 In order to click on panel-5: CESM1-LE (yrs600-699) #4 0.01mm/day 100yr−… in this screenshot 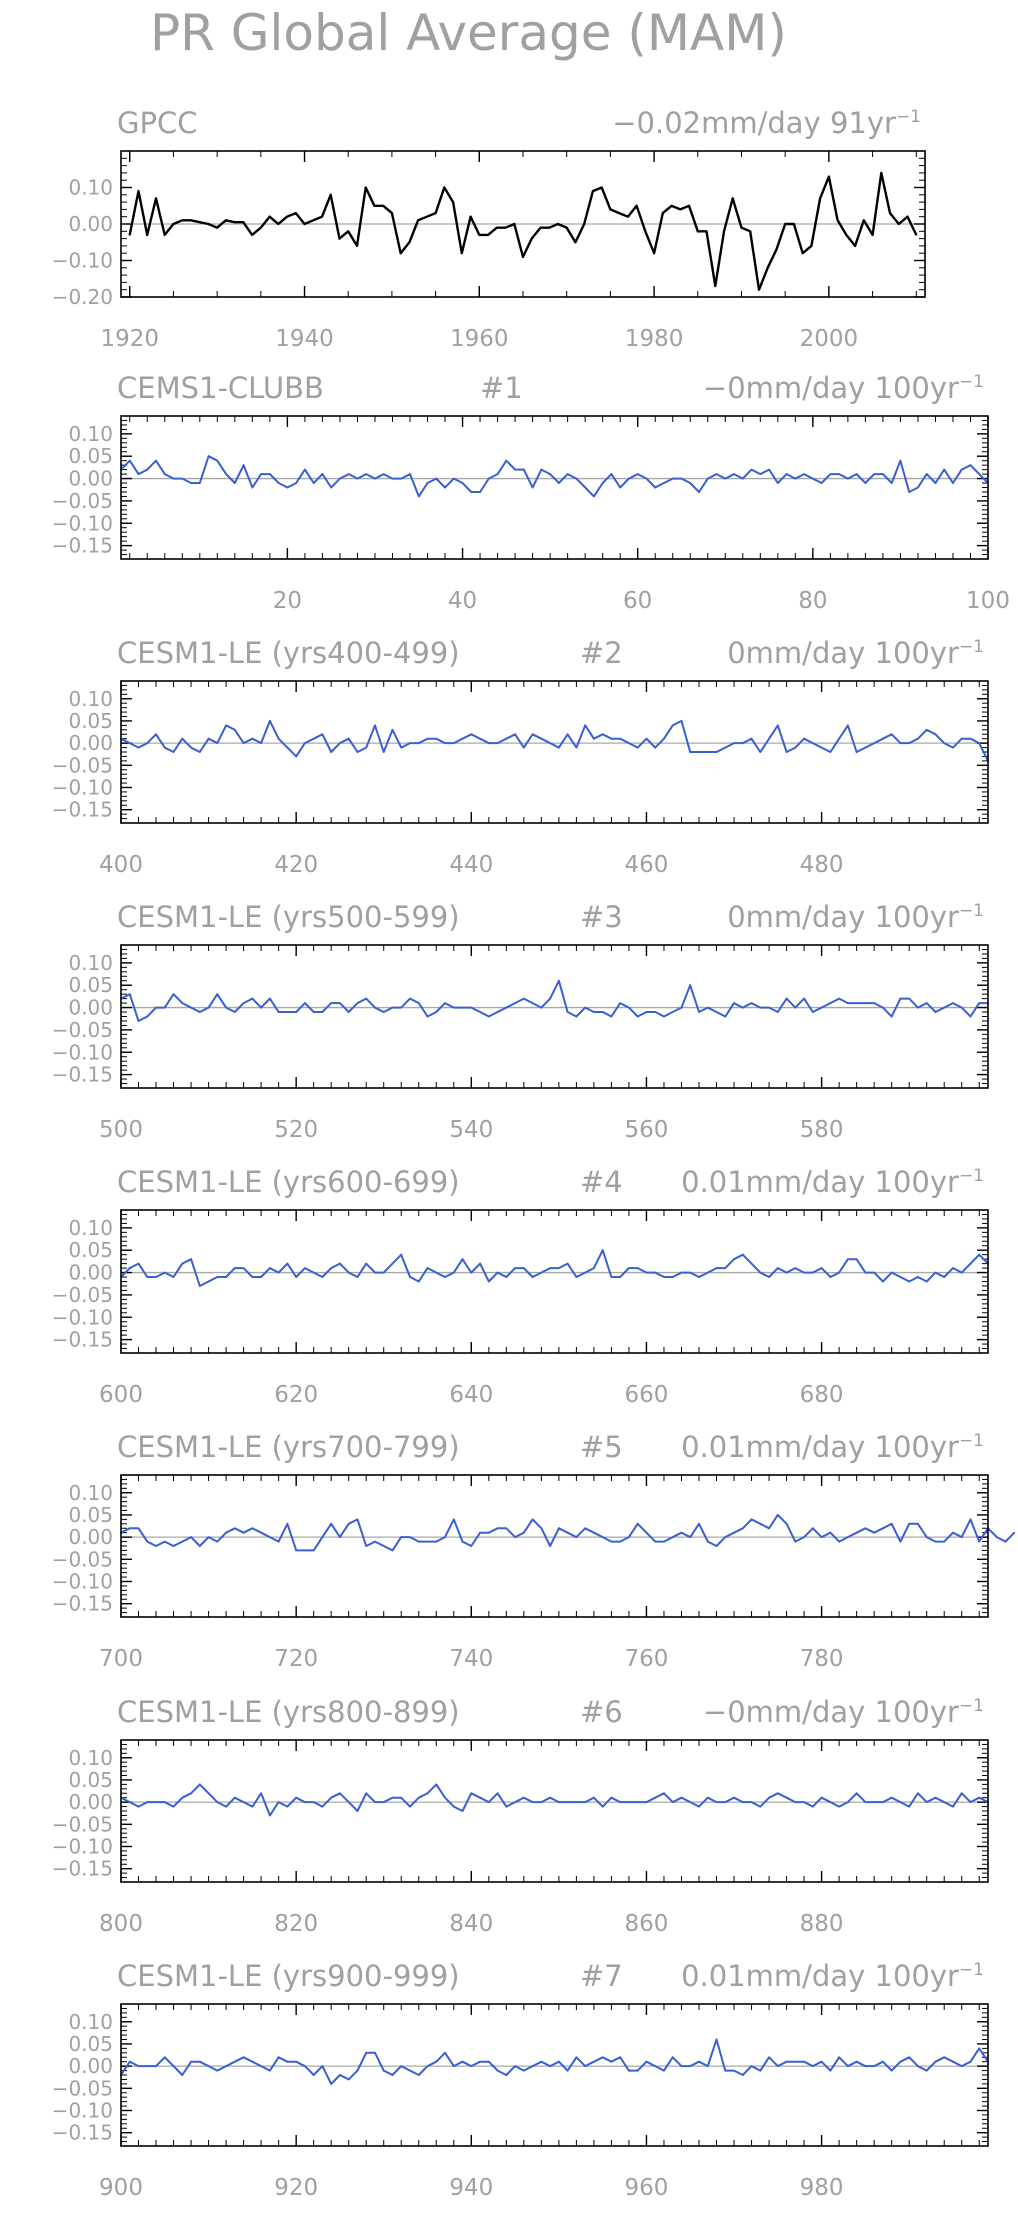, I will do `click(520, 1286)`.